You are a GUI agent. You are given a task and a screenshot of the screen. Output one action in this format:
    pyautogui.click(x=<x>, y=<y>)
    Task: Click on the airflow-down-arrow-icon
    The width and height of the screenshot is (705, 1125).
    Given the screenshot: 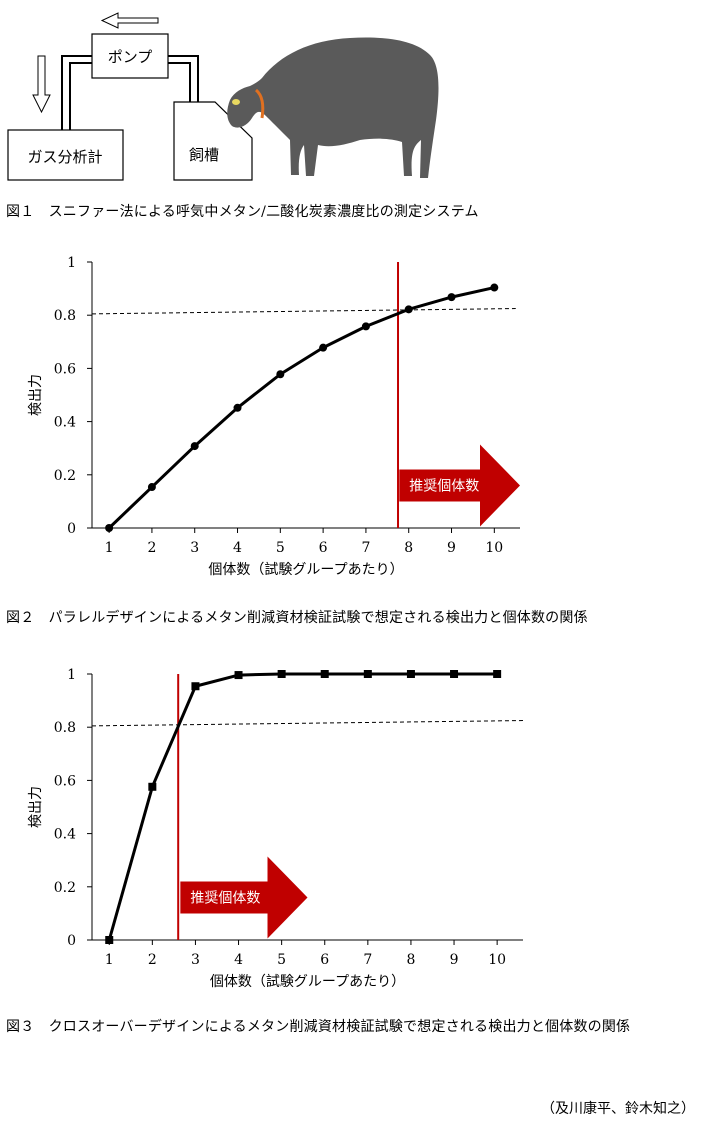 What is the action you would take?
    pyautogui.click(x=41, y=84)
    